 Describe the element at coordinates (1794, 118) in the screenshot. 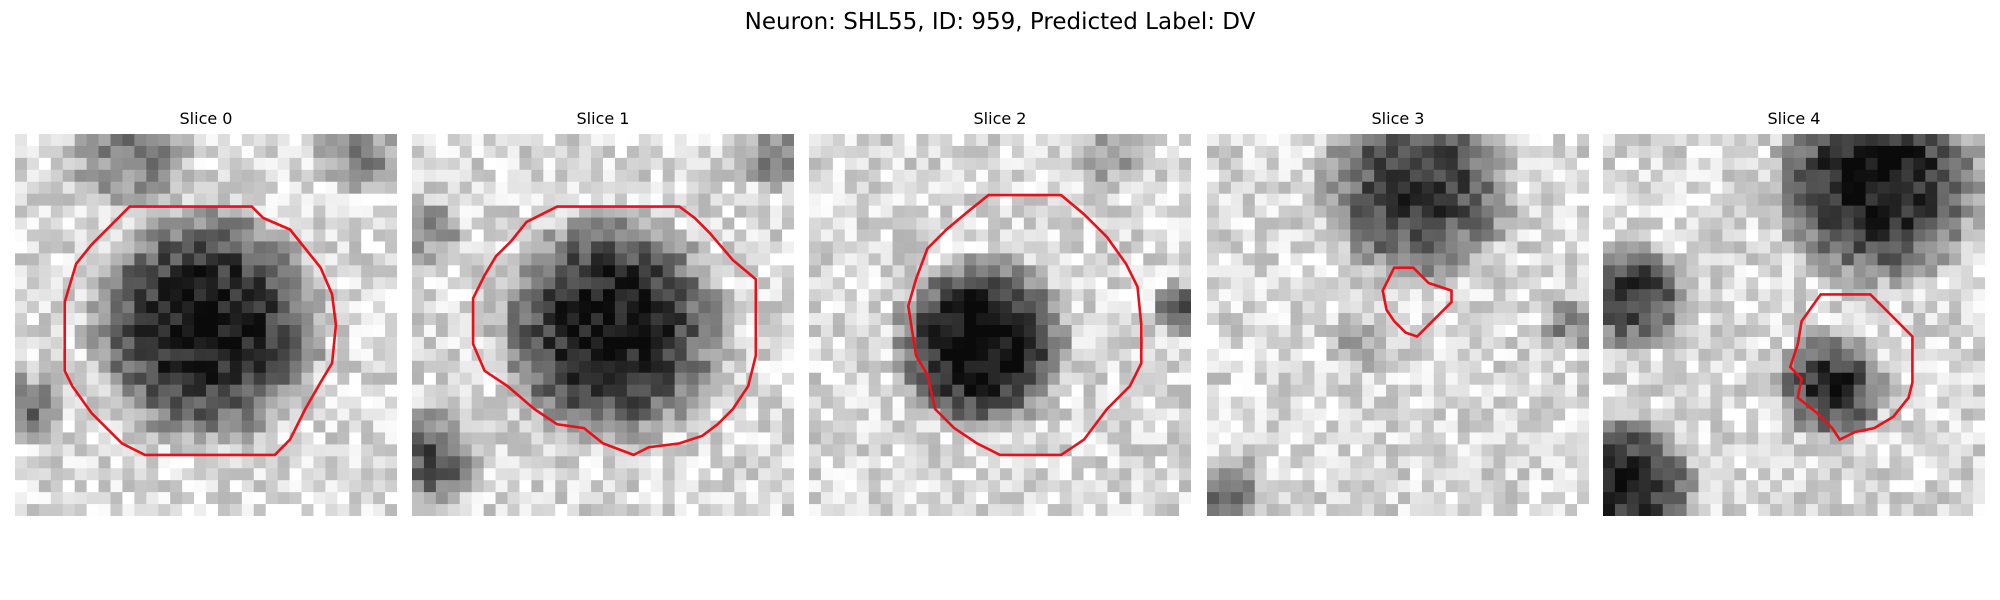

I see `slice-title-4: Slice 4` at that location.